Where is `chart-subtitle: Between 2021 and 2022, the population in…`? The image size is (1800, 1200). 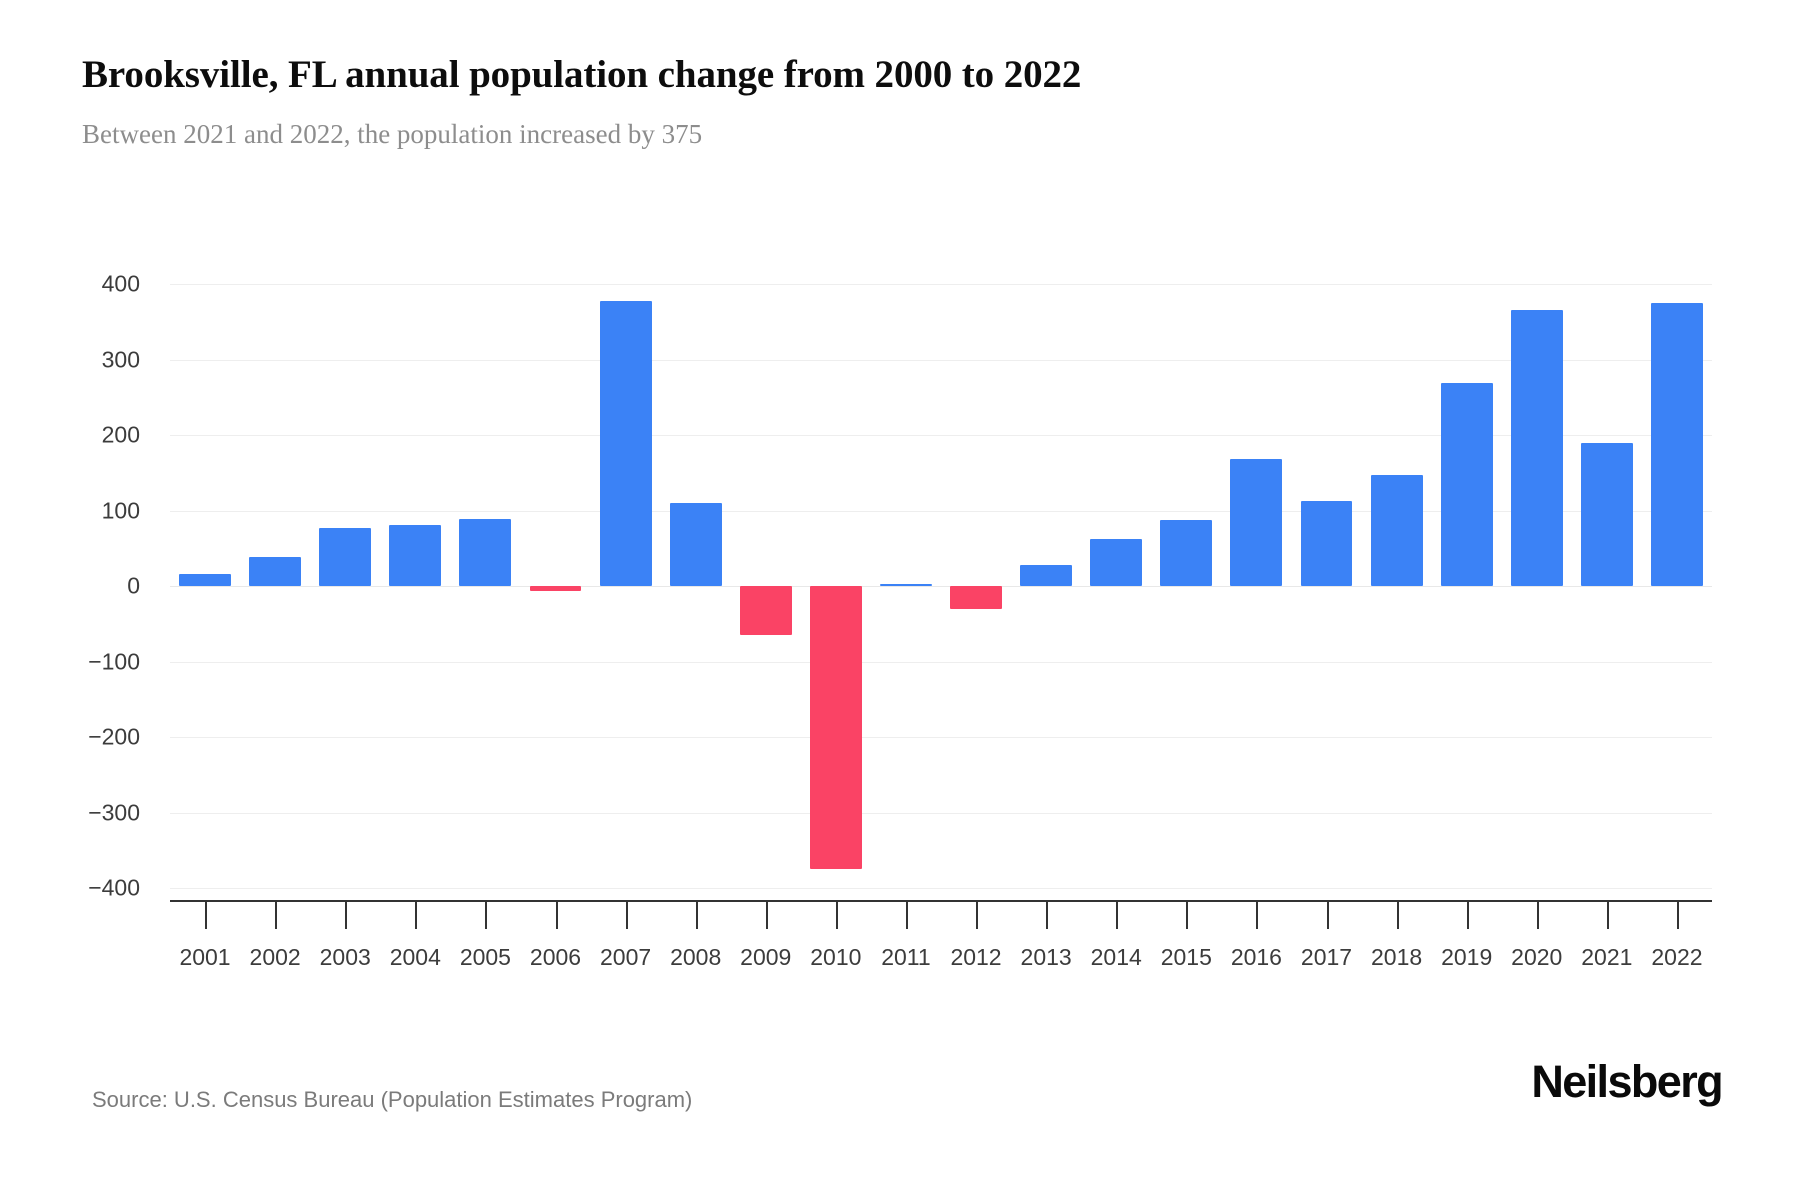
chart-subtitle: Between 2021 and 2022, the population in… is located at coordinates (392, 134).